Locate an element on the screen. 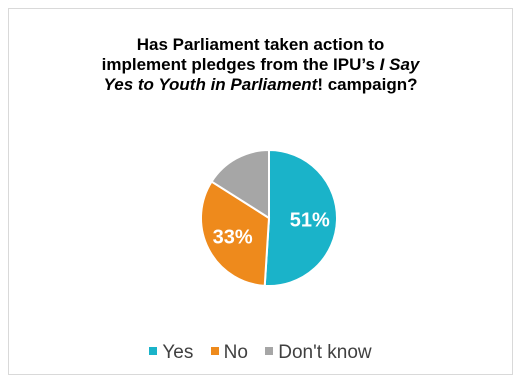 Image resolution: width=523 pixels, height=385 pixels. pie-slice-yes is located at coordinates (300, 217).